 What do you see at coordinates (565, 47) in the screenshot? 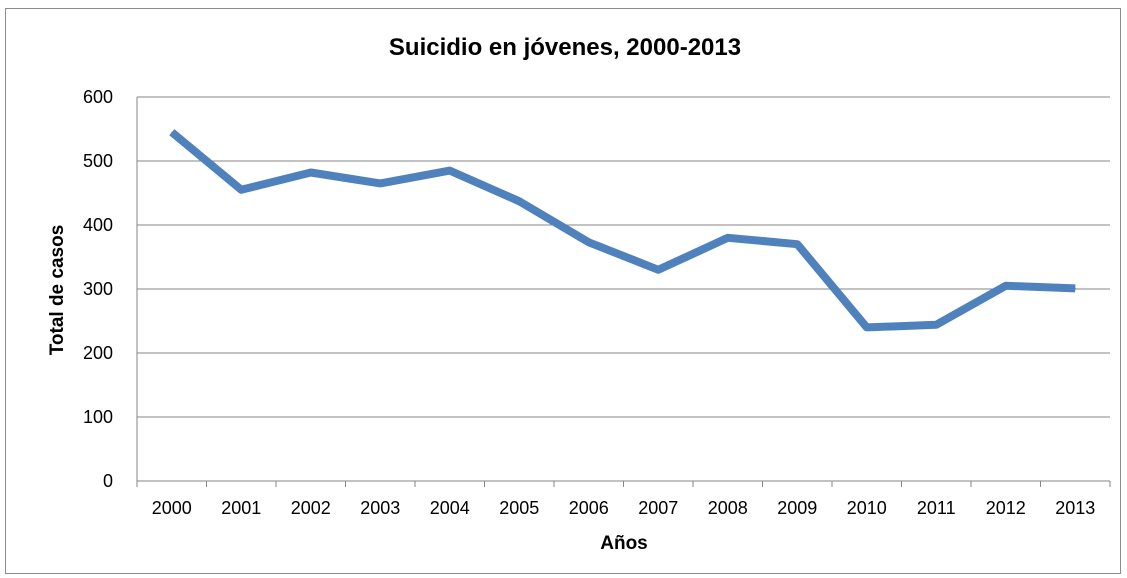
I see `chart-title: Suicidio en jóvenes, 2000-2013` at bounding box center [565, 47].